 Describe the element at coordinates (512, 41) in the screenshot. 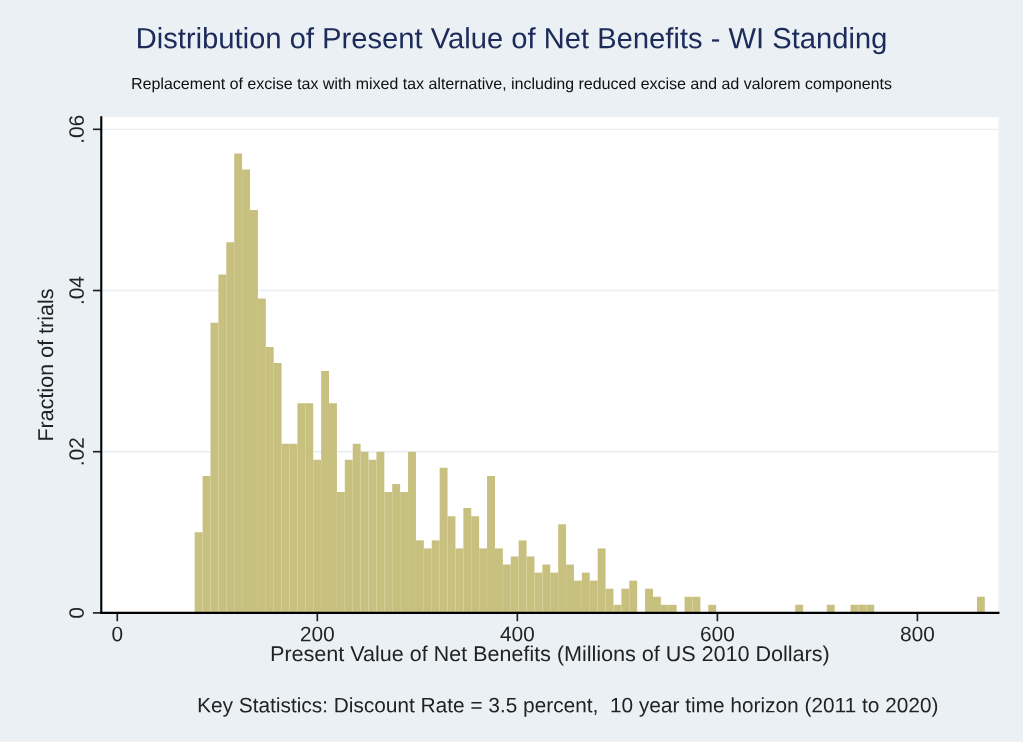

I see `chart-title: Distribution of Present Value of Net Benefits - WI Standing` at that location.